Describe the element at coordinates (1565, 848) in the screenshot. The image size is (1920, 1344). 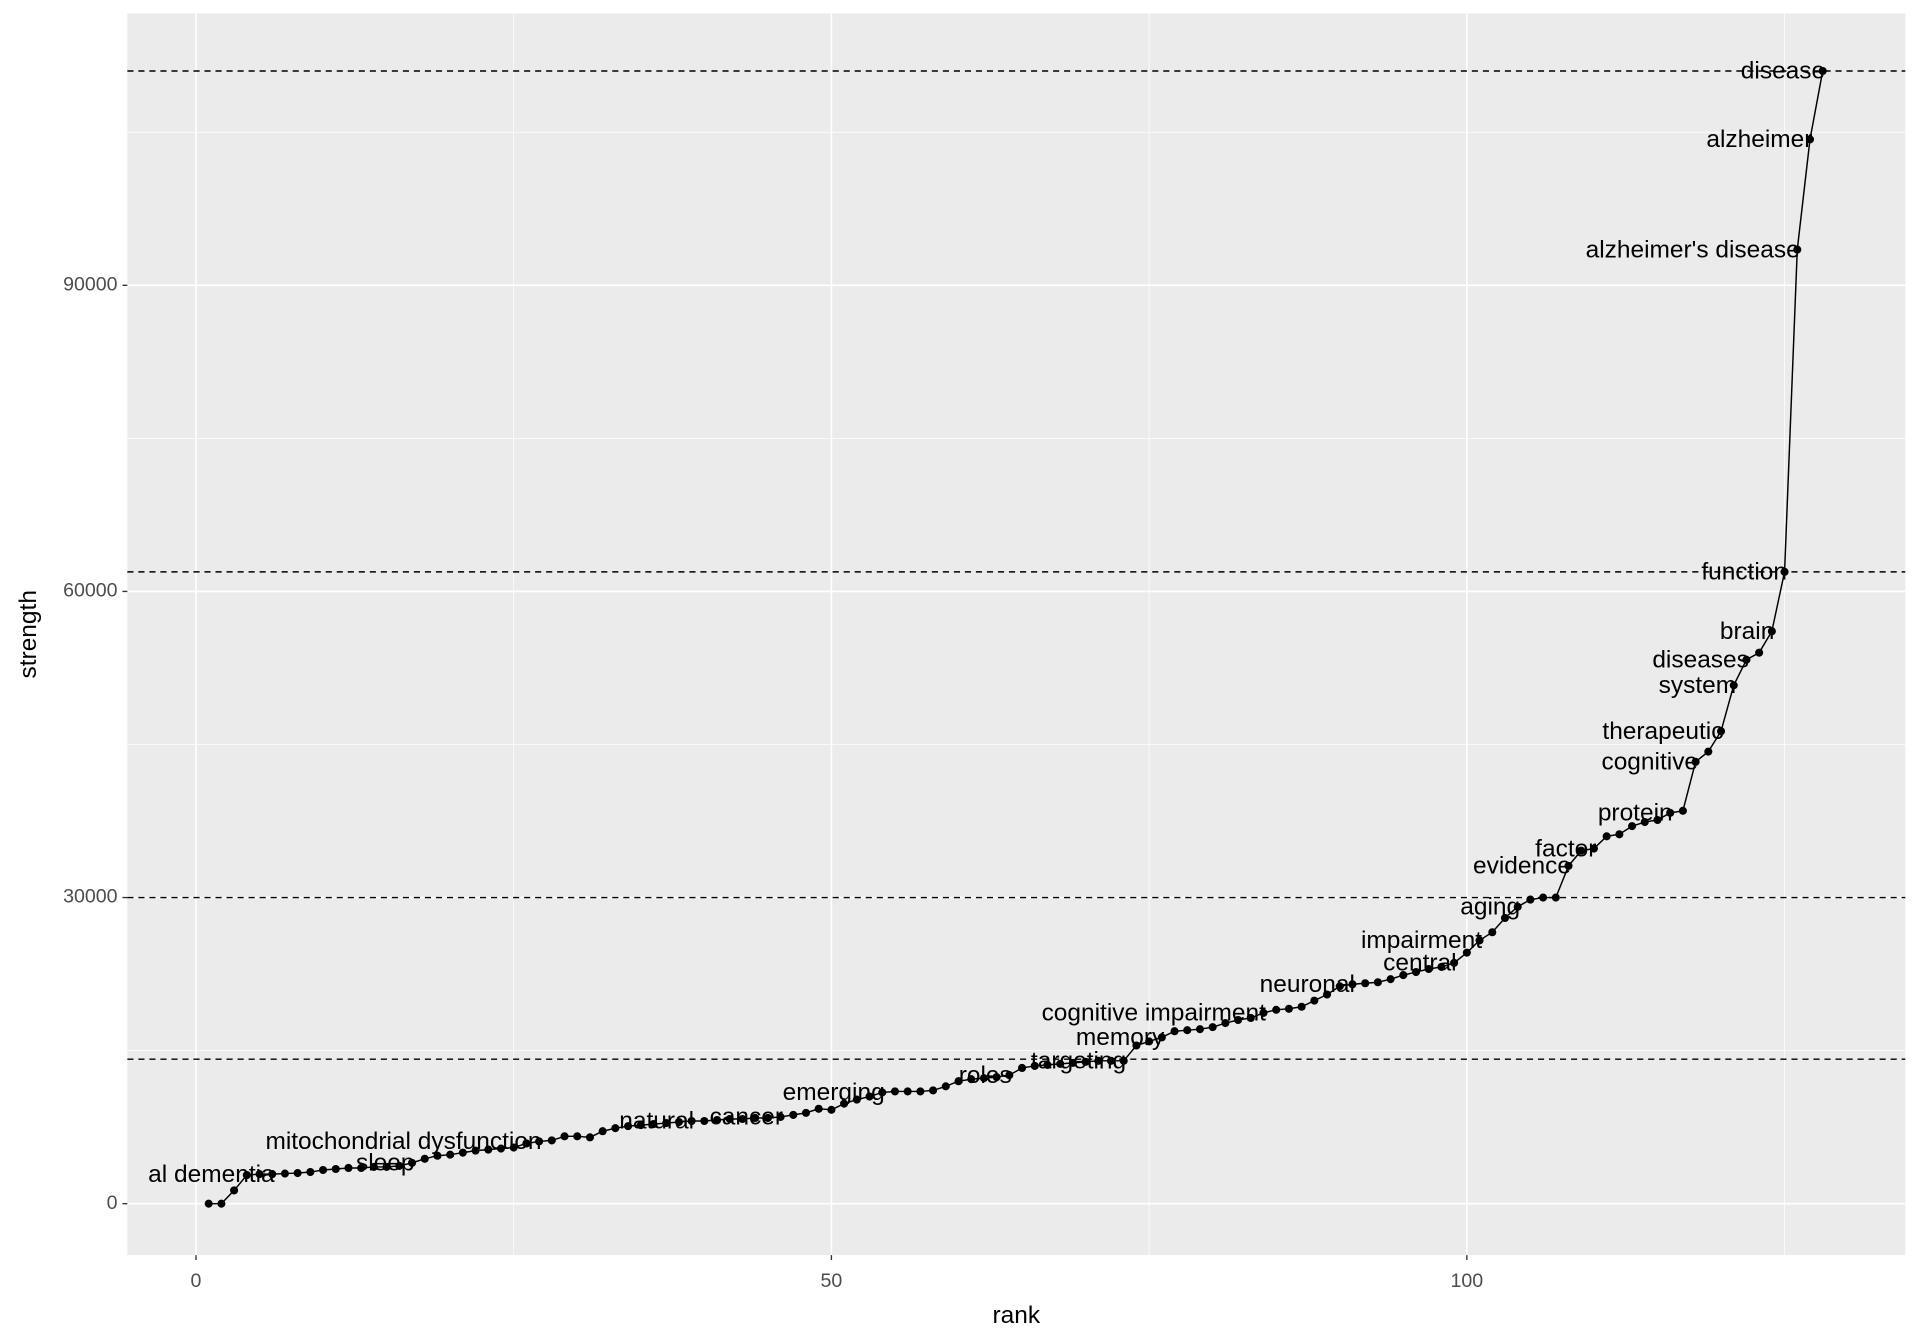
I see `point-label: factor` at that location.